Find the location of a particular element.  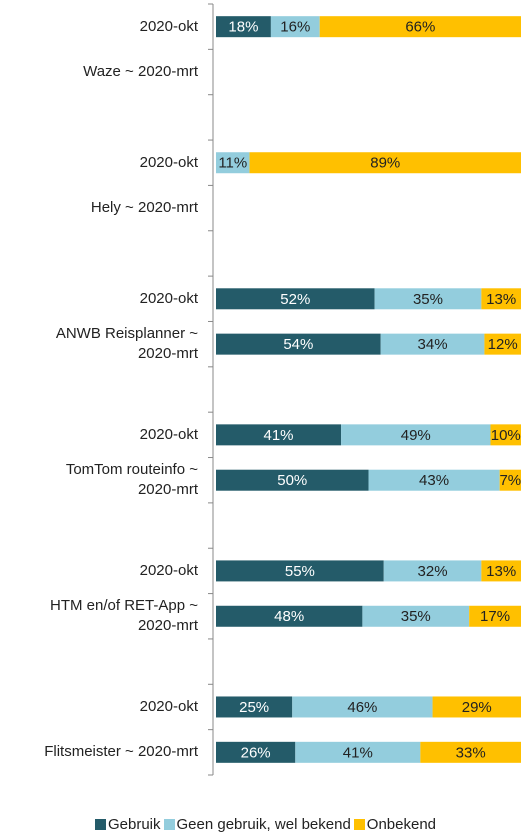

value-label: 43% is located at coordinates (434, 480).